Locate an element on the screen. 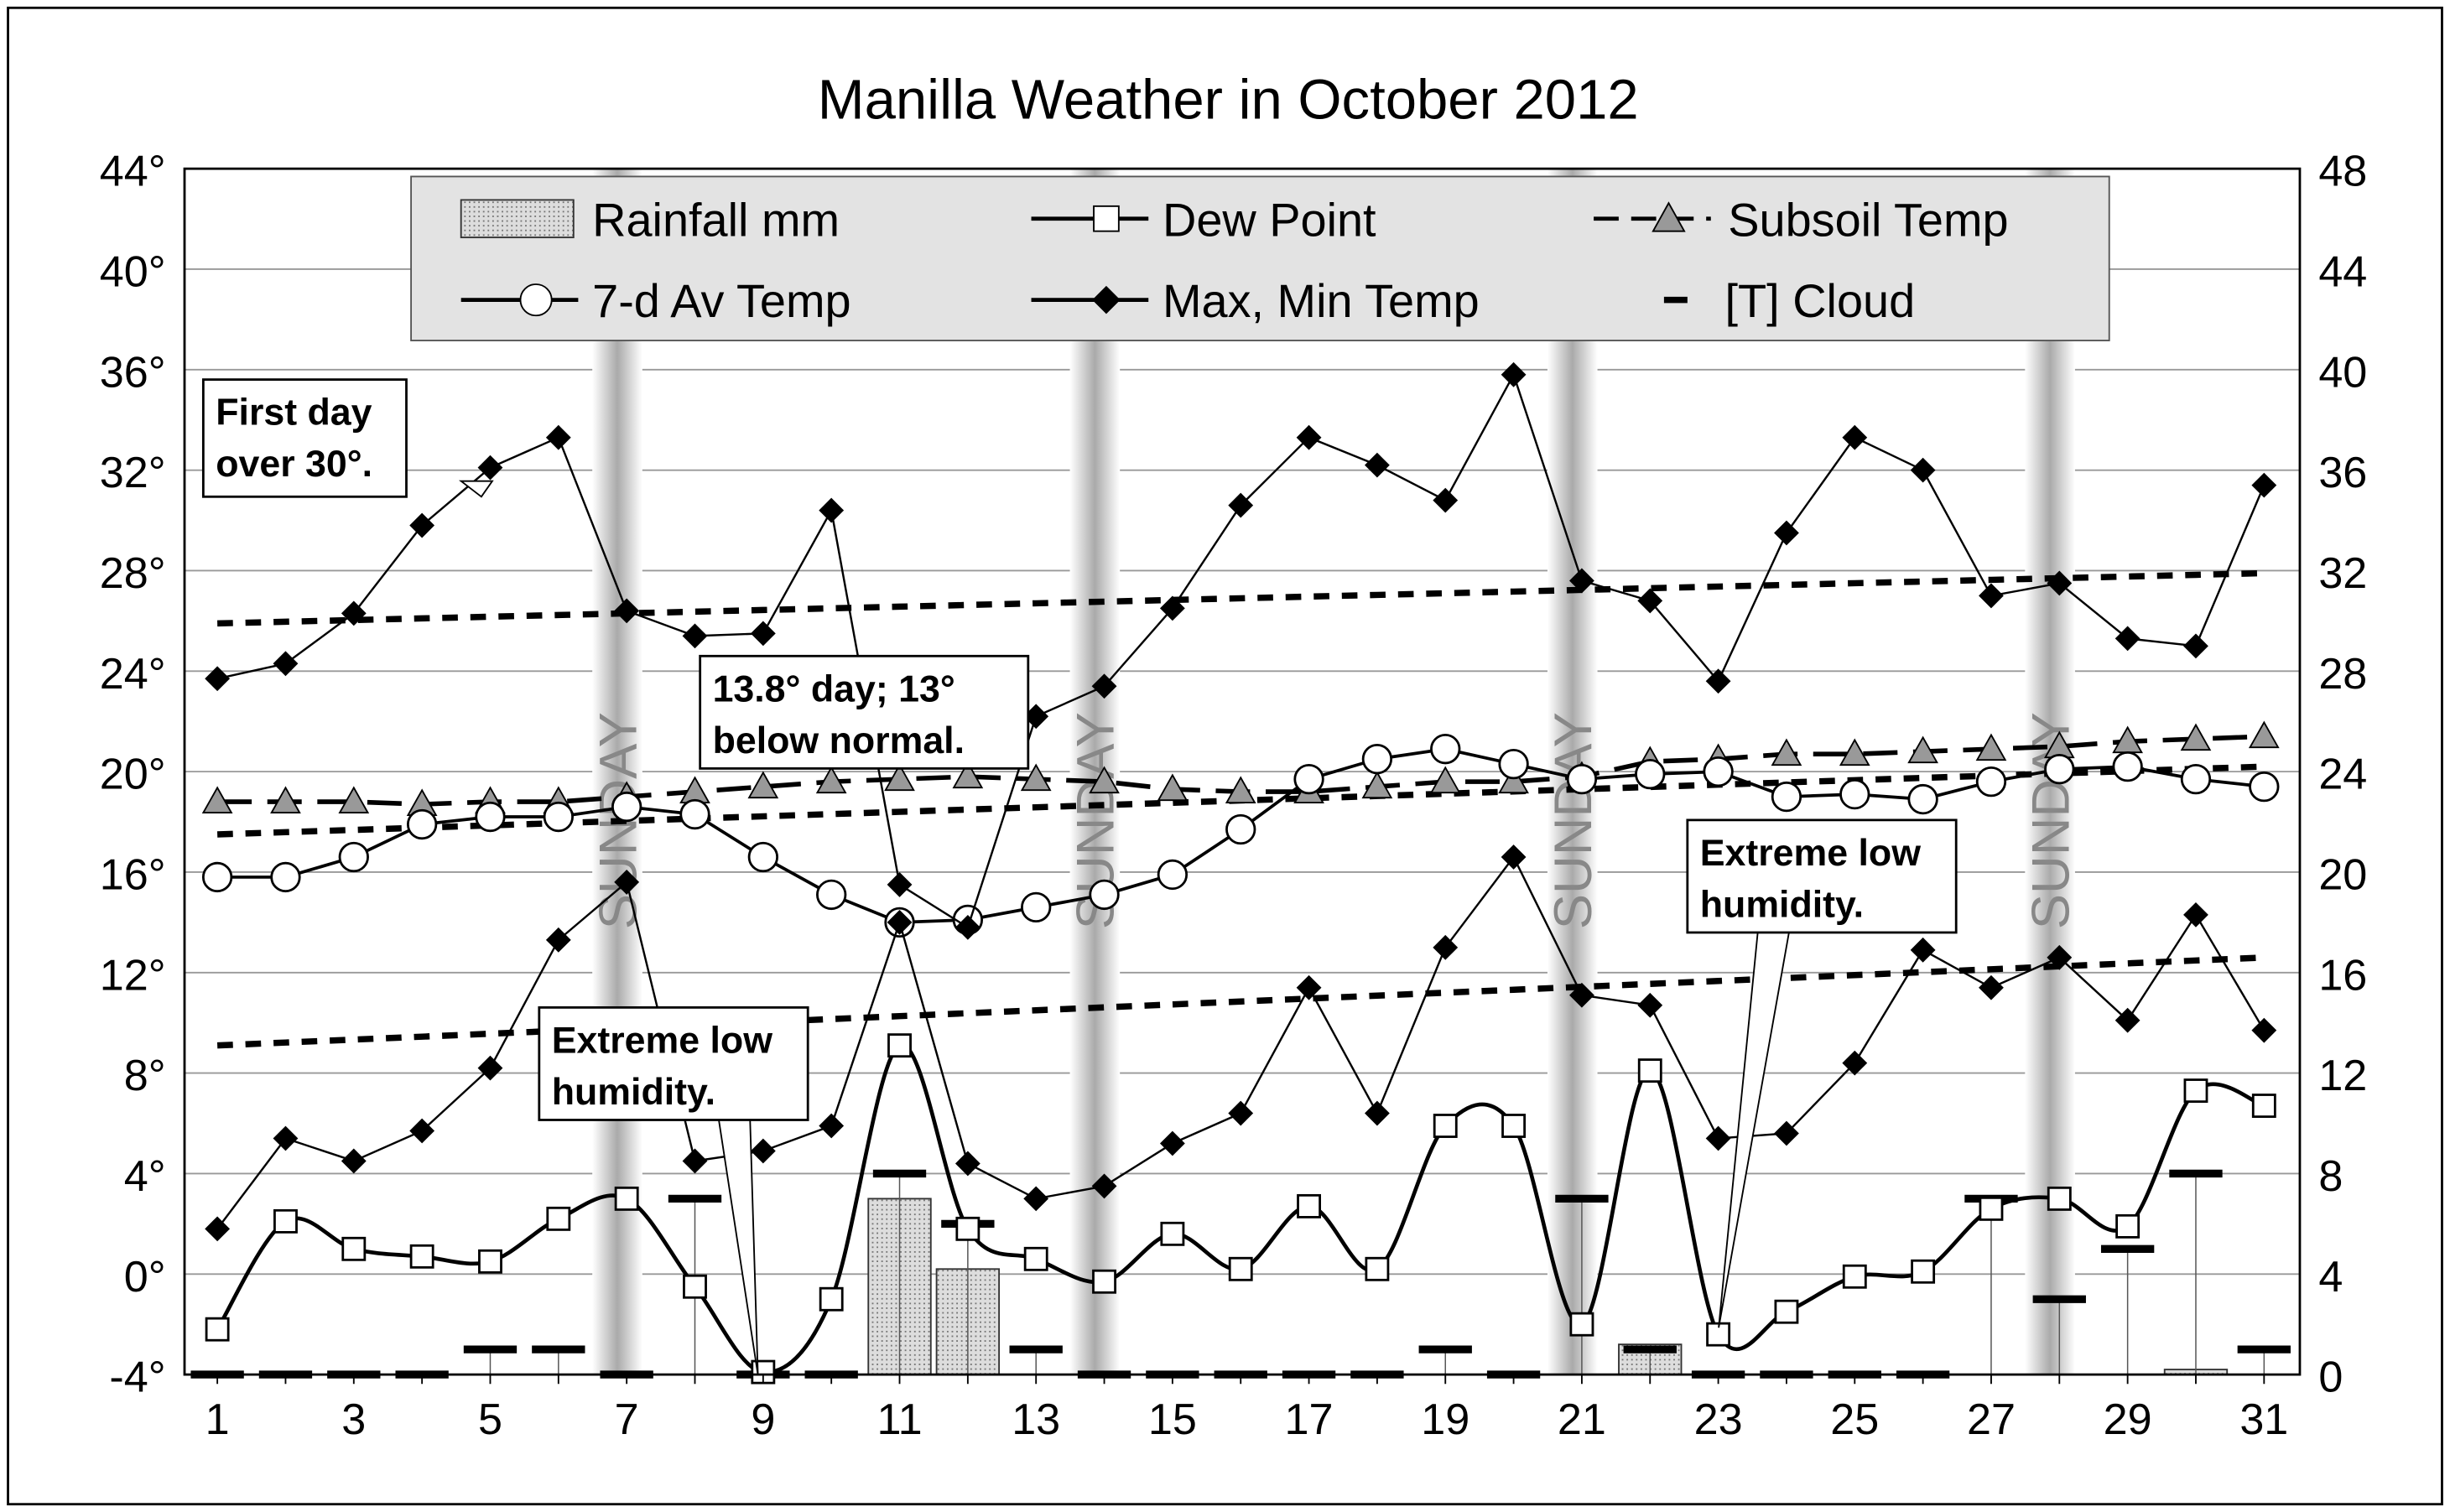 The height and width of the screenshot is (1512, 2450). y-right-tick-label: 16 is located at coordinates (2343, 976).